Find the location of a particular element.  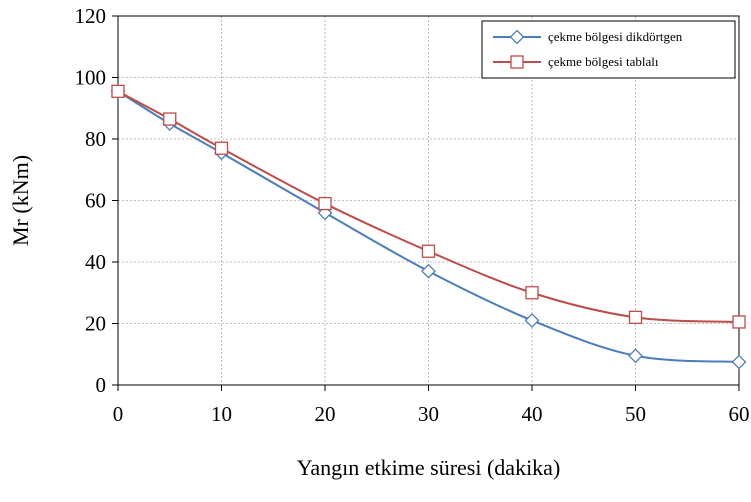

legend-entry: çekme bölgesi tablalı is located at coordinates (576, 61).